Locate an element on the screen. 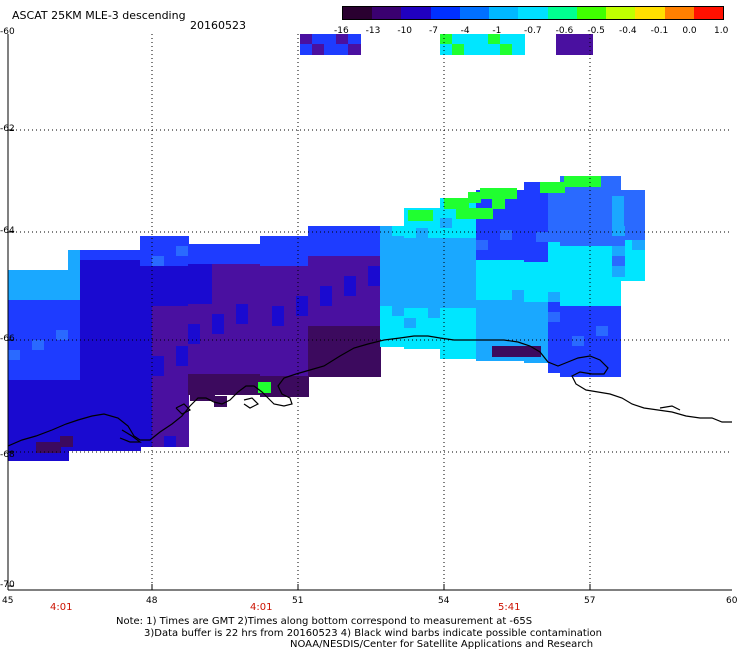 Image resolution: width=740 pixels, height=650 pixels. lat-label: -66 is located at coordinates (7, 339).